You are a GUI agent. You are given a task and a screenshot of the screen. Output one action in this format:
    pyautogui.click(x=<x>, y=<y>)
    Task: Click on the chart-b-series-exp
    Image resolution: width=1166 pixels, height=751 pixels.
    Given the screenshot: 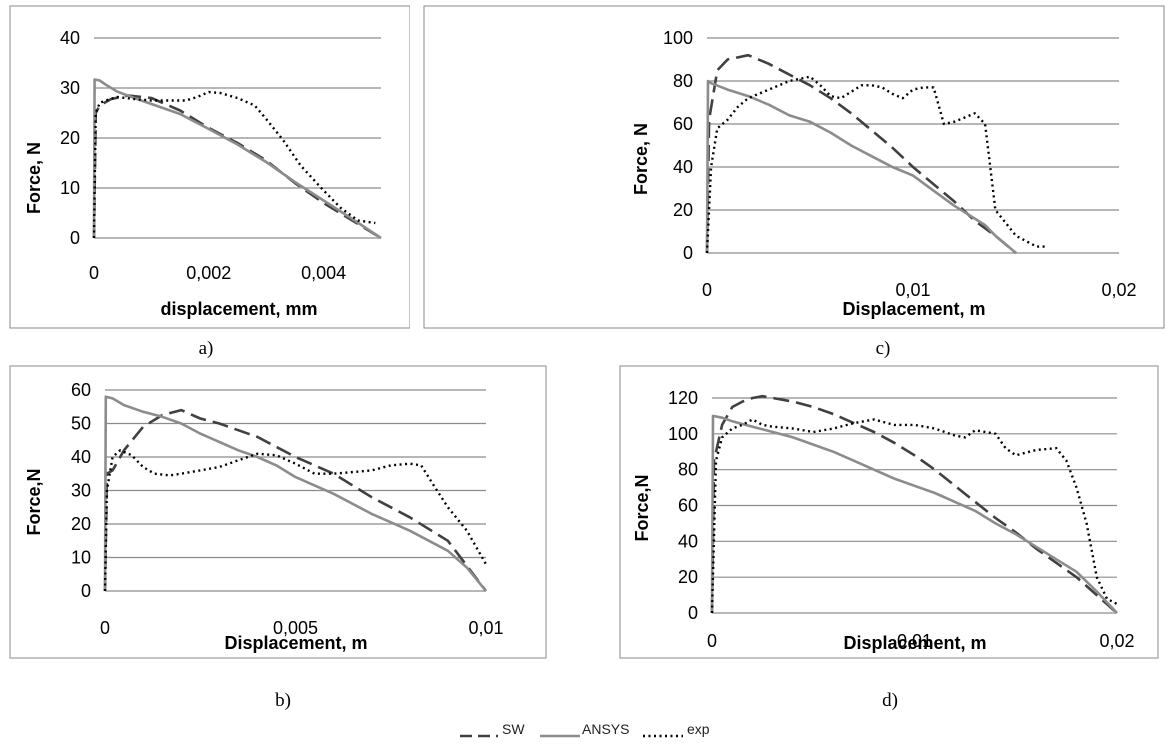 What is the action you would take?
    pyautogui.click(x=295, y=520)
    